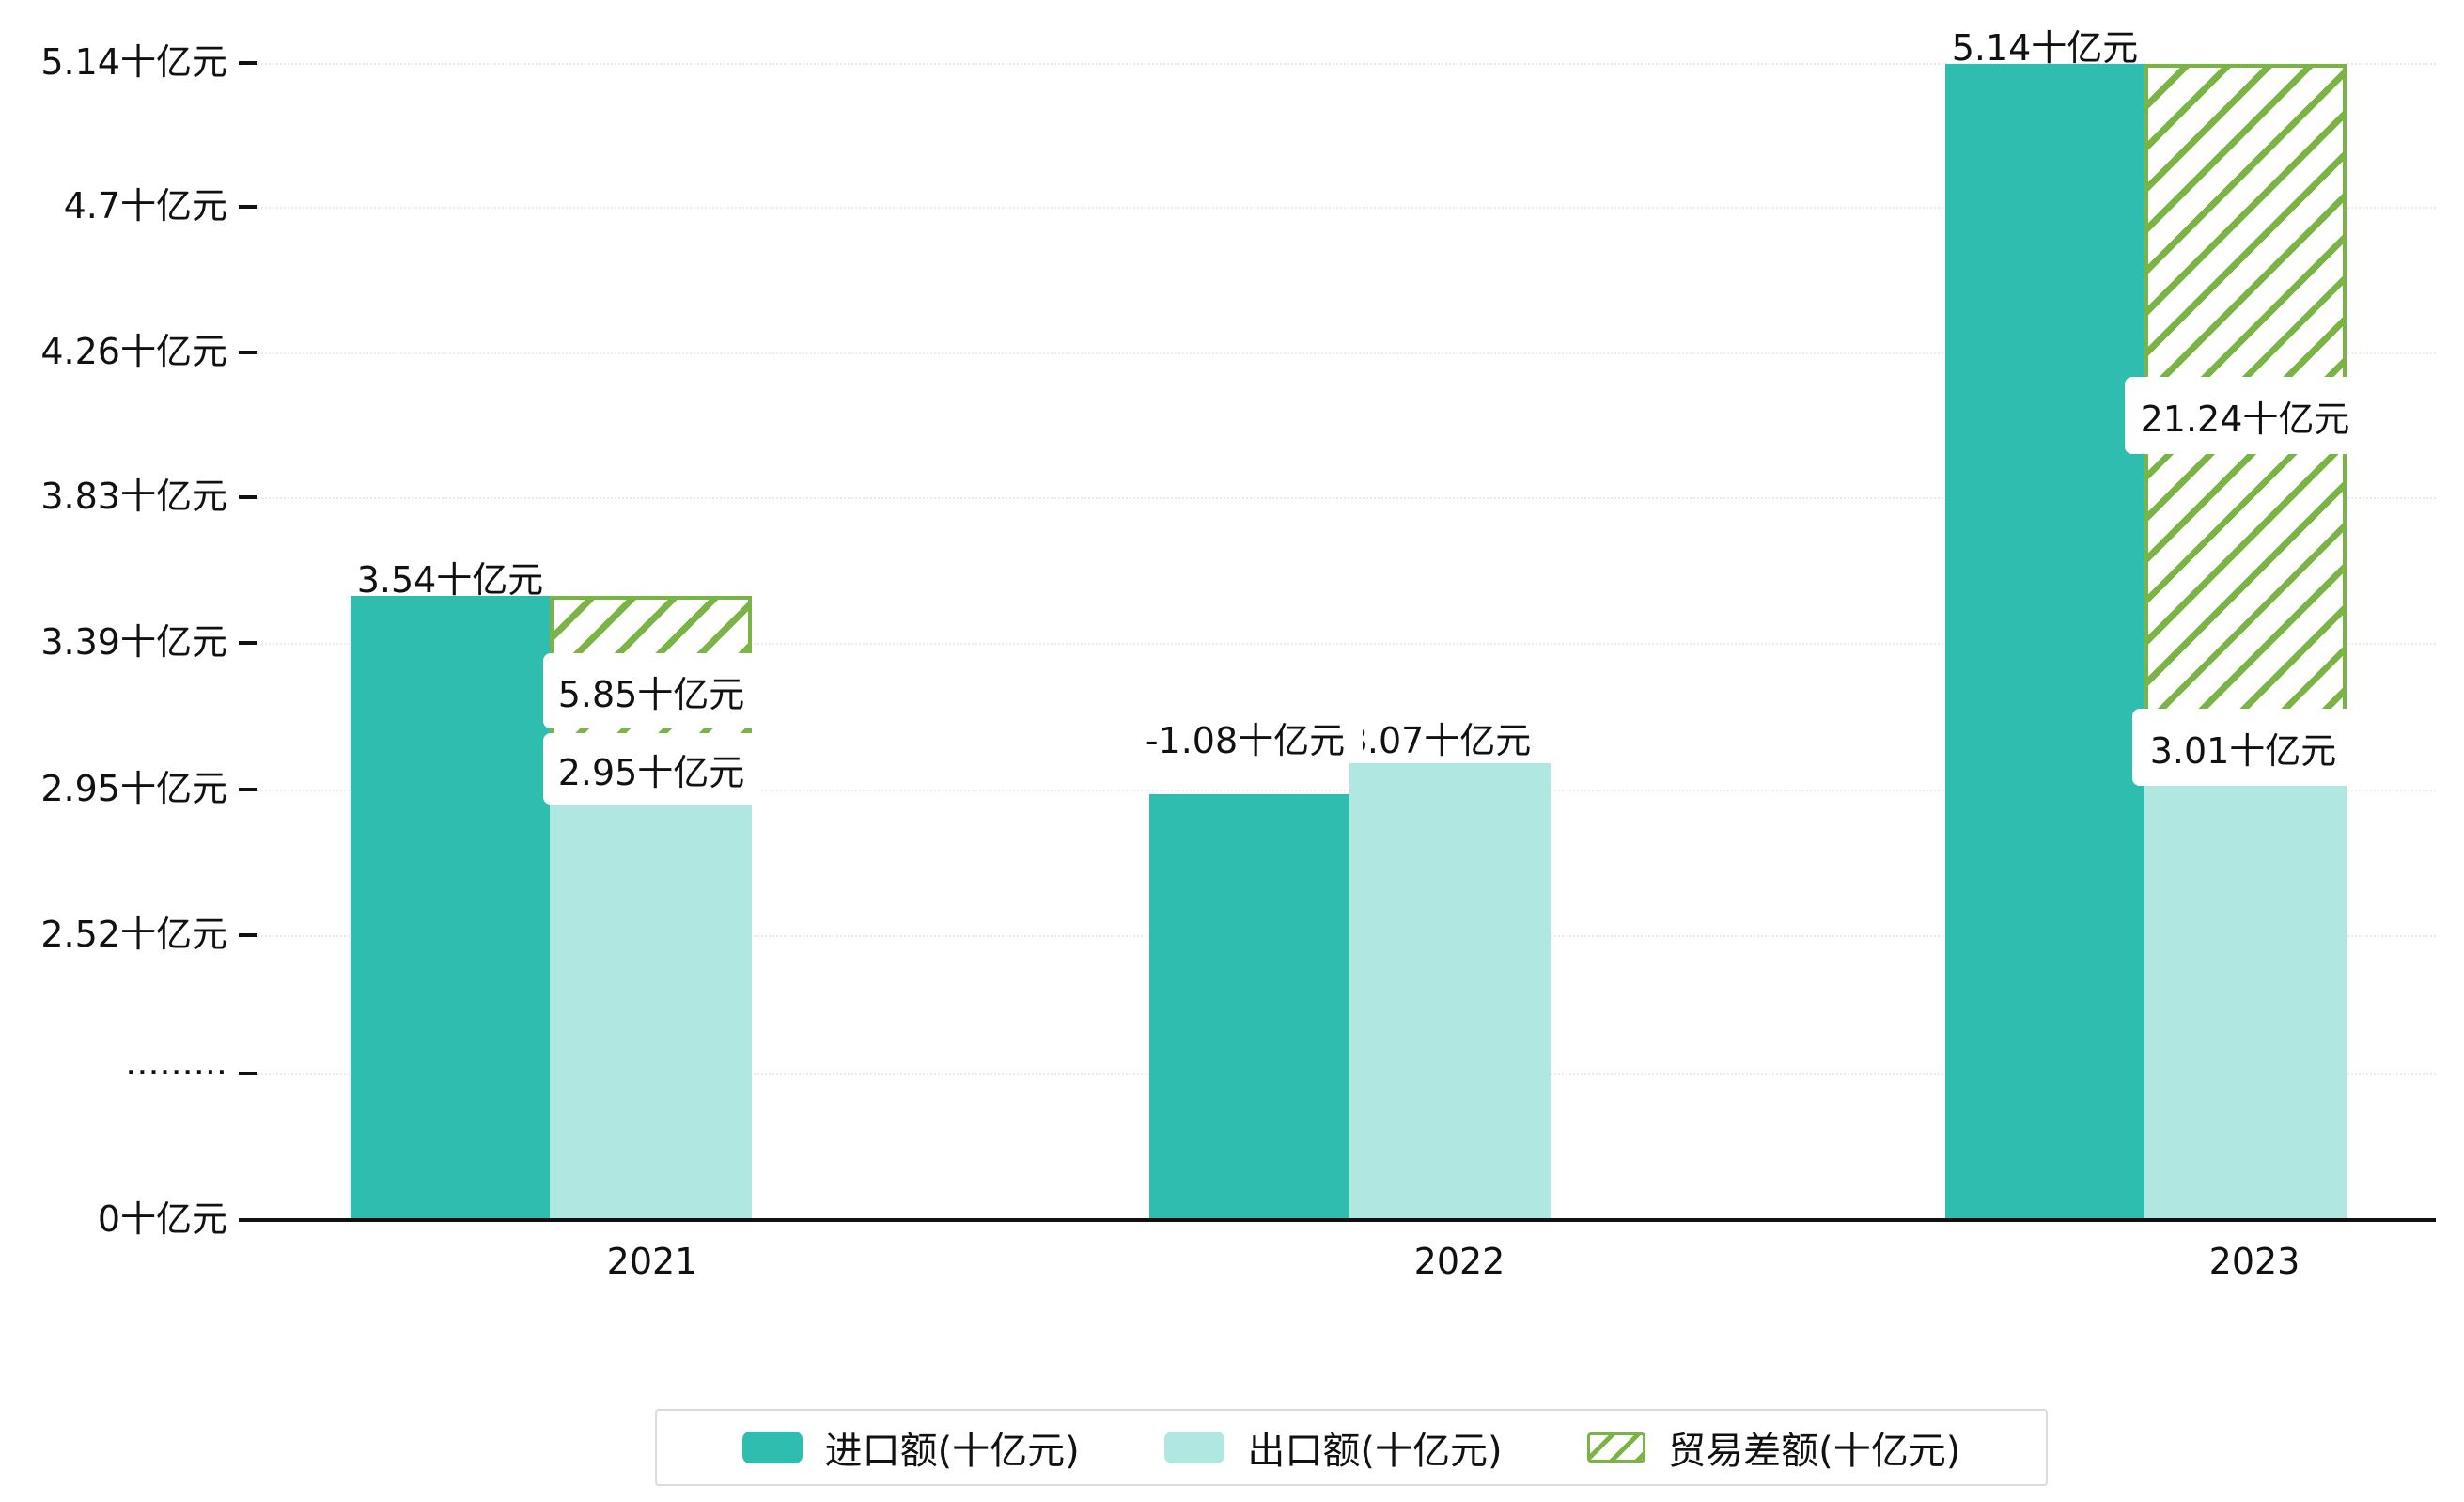 The width and height of the screenshot is (2464, 1502). What do you see at coordinates (1814, 1451) in the screenshot?
I see `legend-label-trade-balance: 贸易差额(十亿元)` at bounding box center [1814, 1451].